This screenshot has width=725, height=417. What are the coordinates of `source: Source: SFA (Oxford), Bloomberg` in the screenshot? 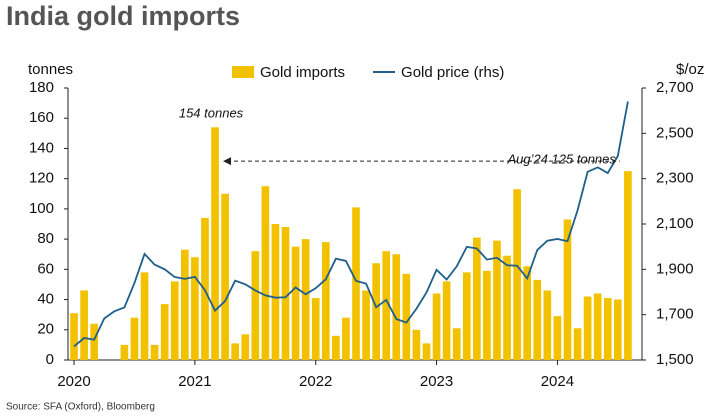 It's located at (80, 407).